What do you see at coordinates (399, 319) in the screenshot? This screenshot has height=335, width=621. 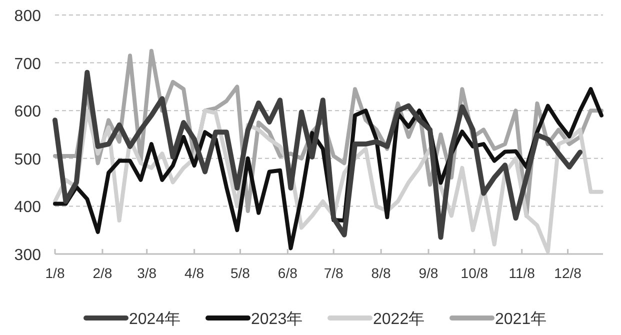 I see `legend-label: 2022年` at bounding box center [399, 319].